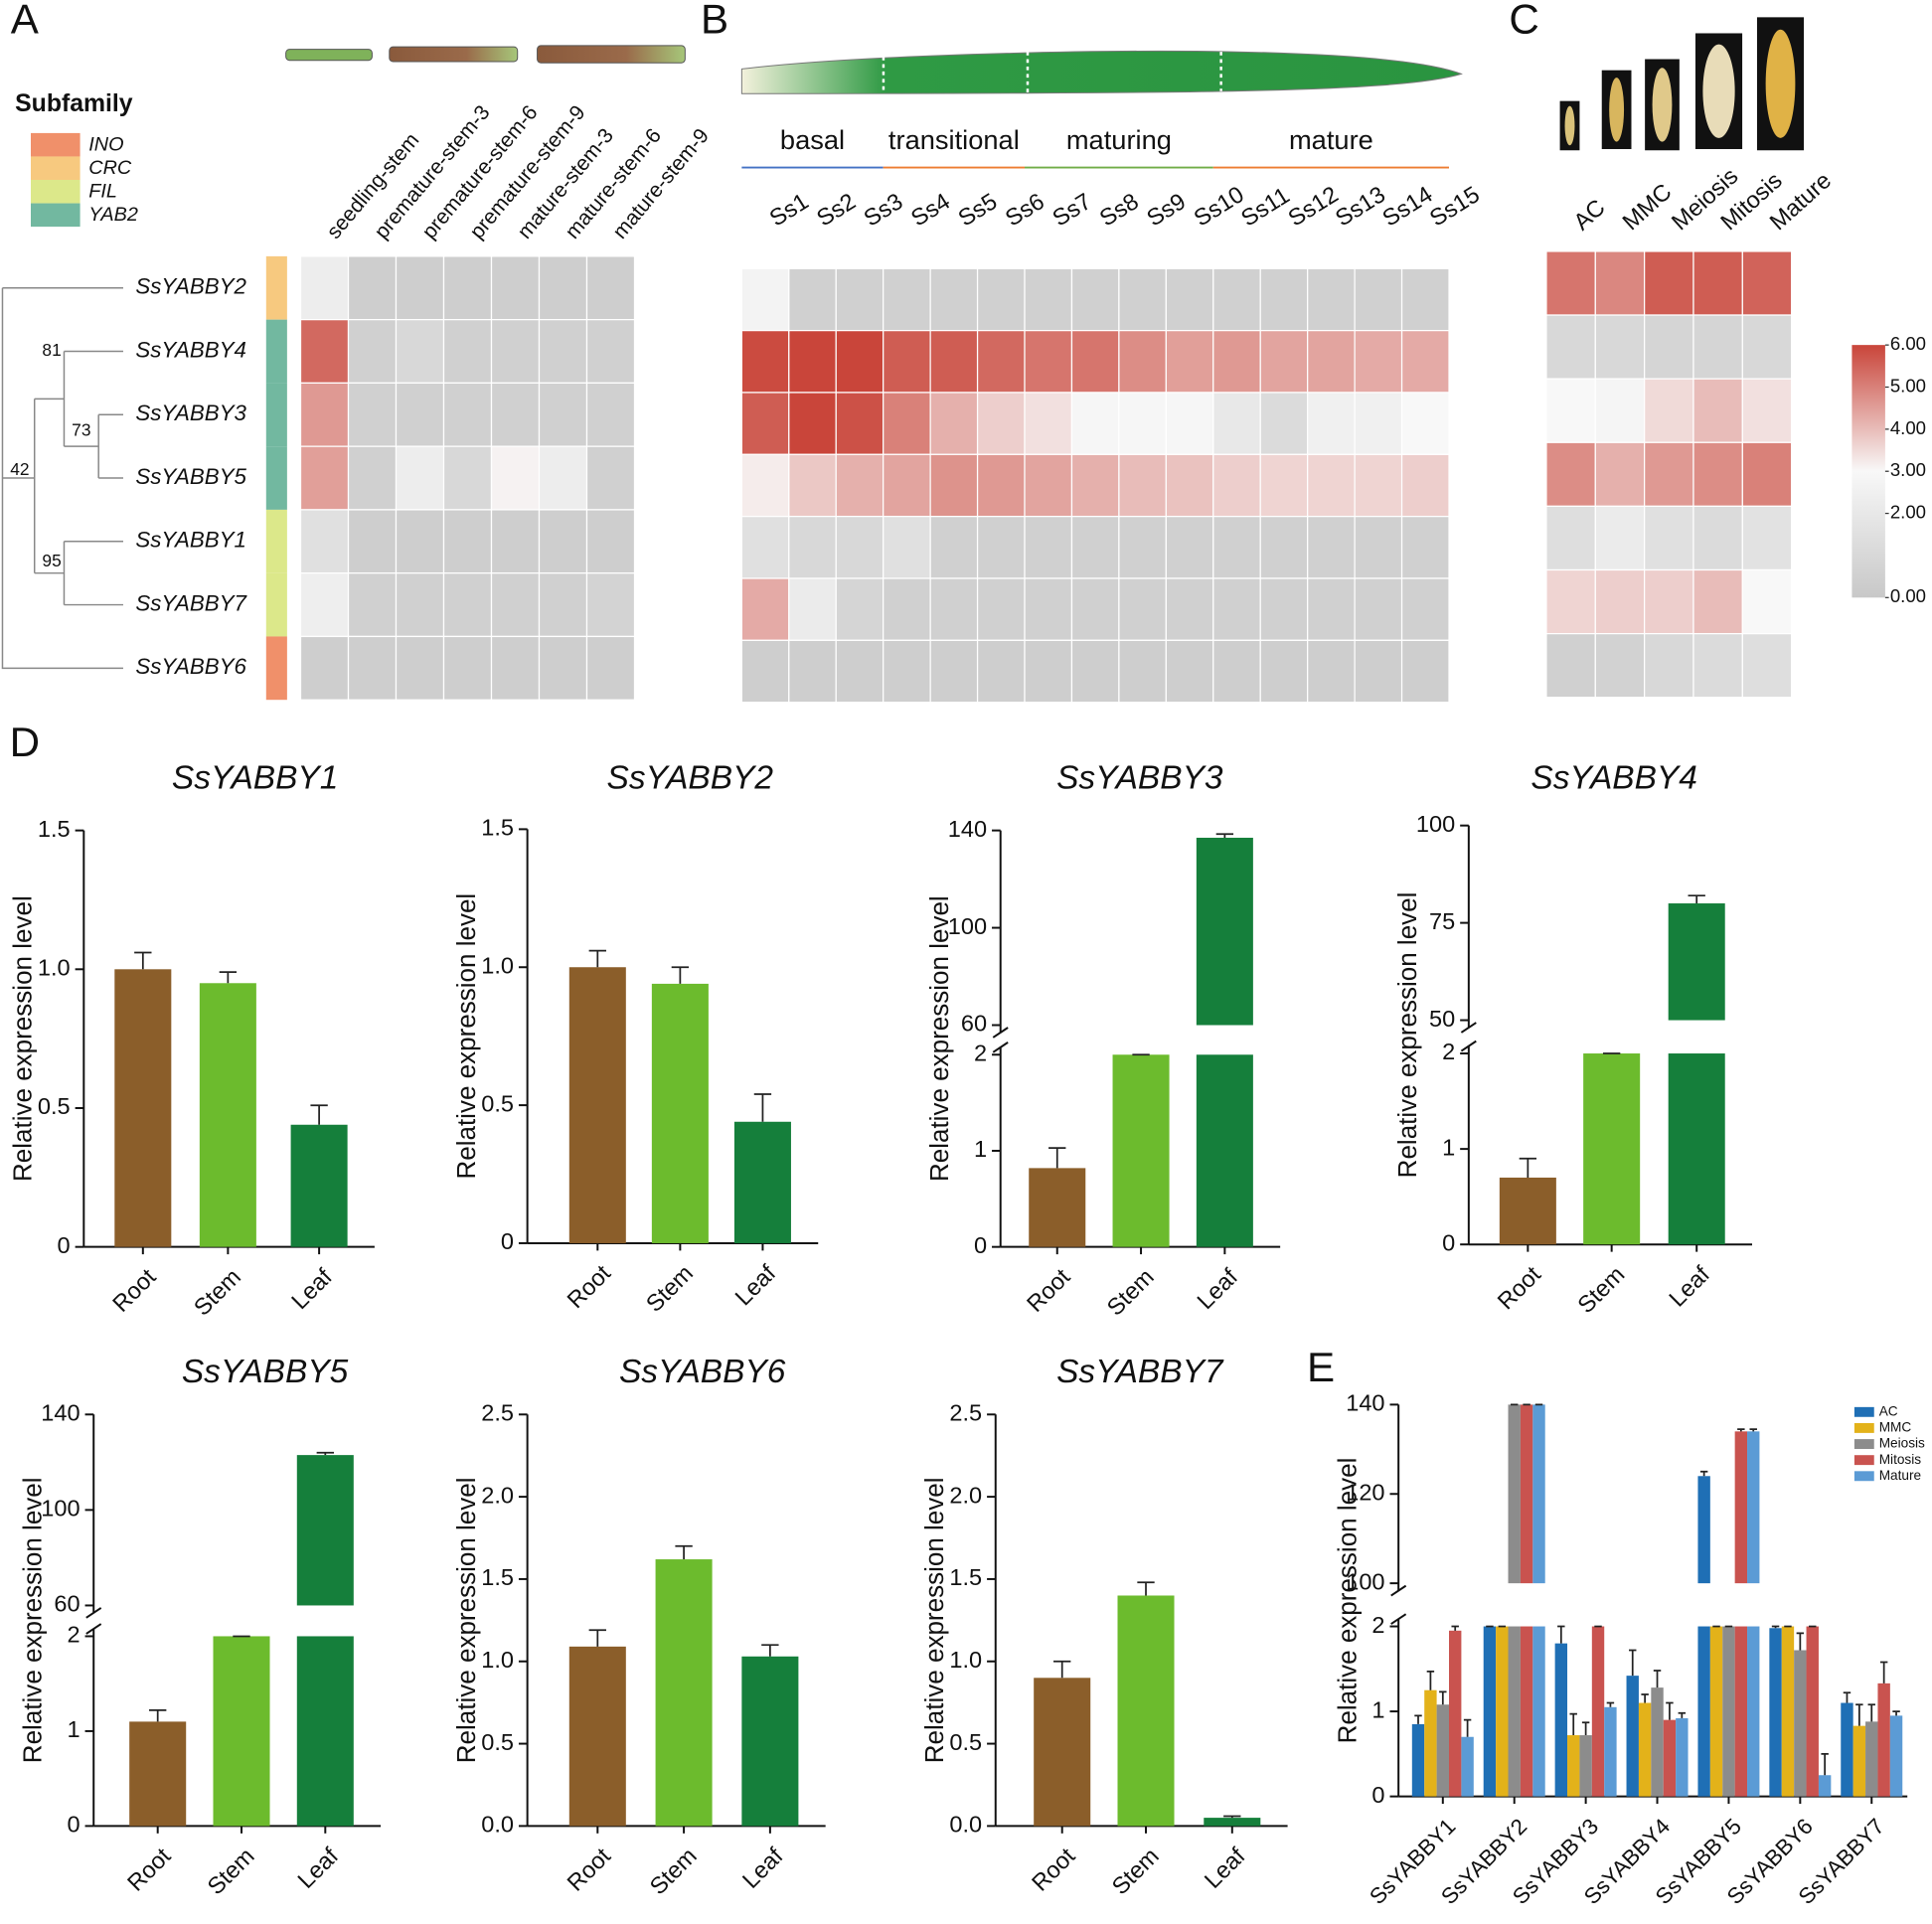  What do you see at coordinates (967, 926) in the screenshot?
I see `y-tick-label: 100` at bounding box center [967, 926].